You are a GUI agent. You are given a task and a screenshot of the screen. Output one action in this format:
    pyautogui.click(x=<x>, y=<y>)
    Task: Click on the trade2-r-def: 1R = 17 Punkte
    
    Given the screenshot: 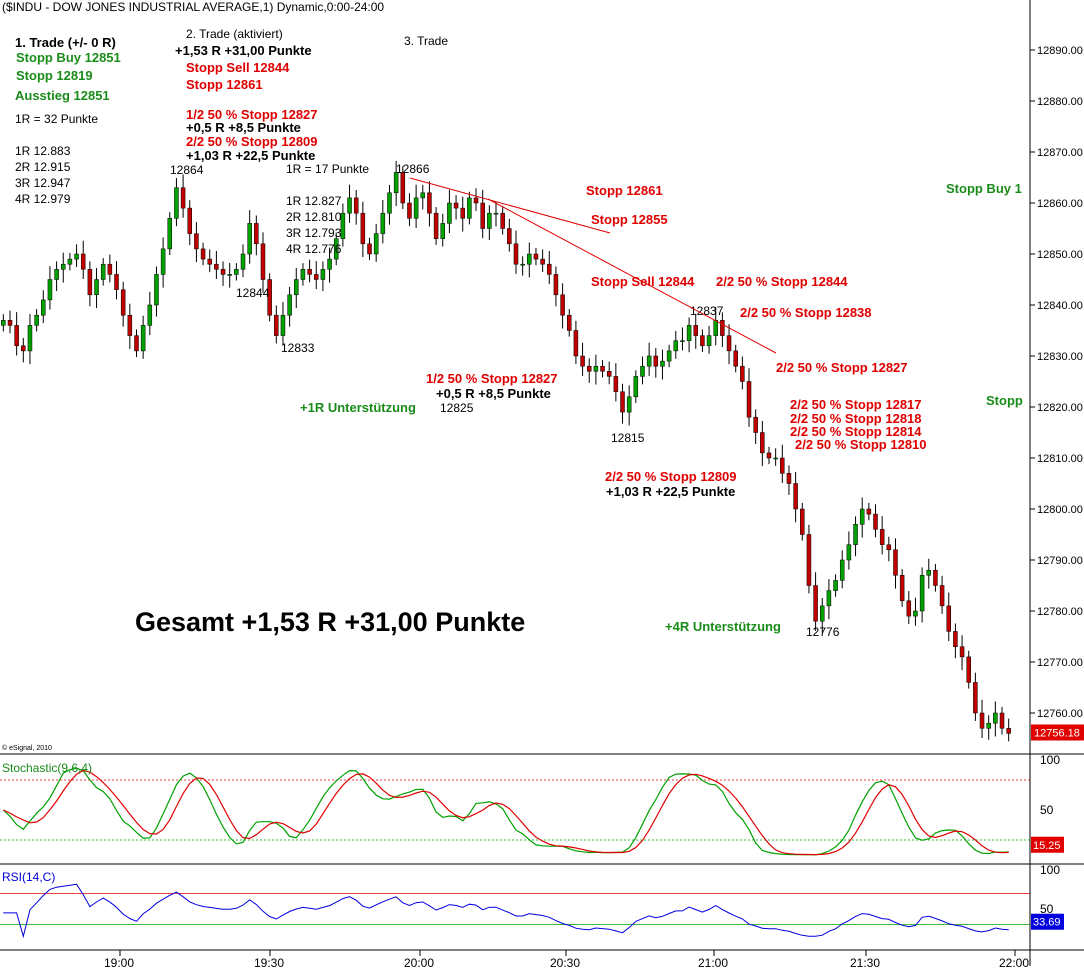 What is the action you would take?
    pyautogui.click(x=327, y=169)
    